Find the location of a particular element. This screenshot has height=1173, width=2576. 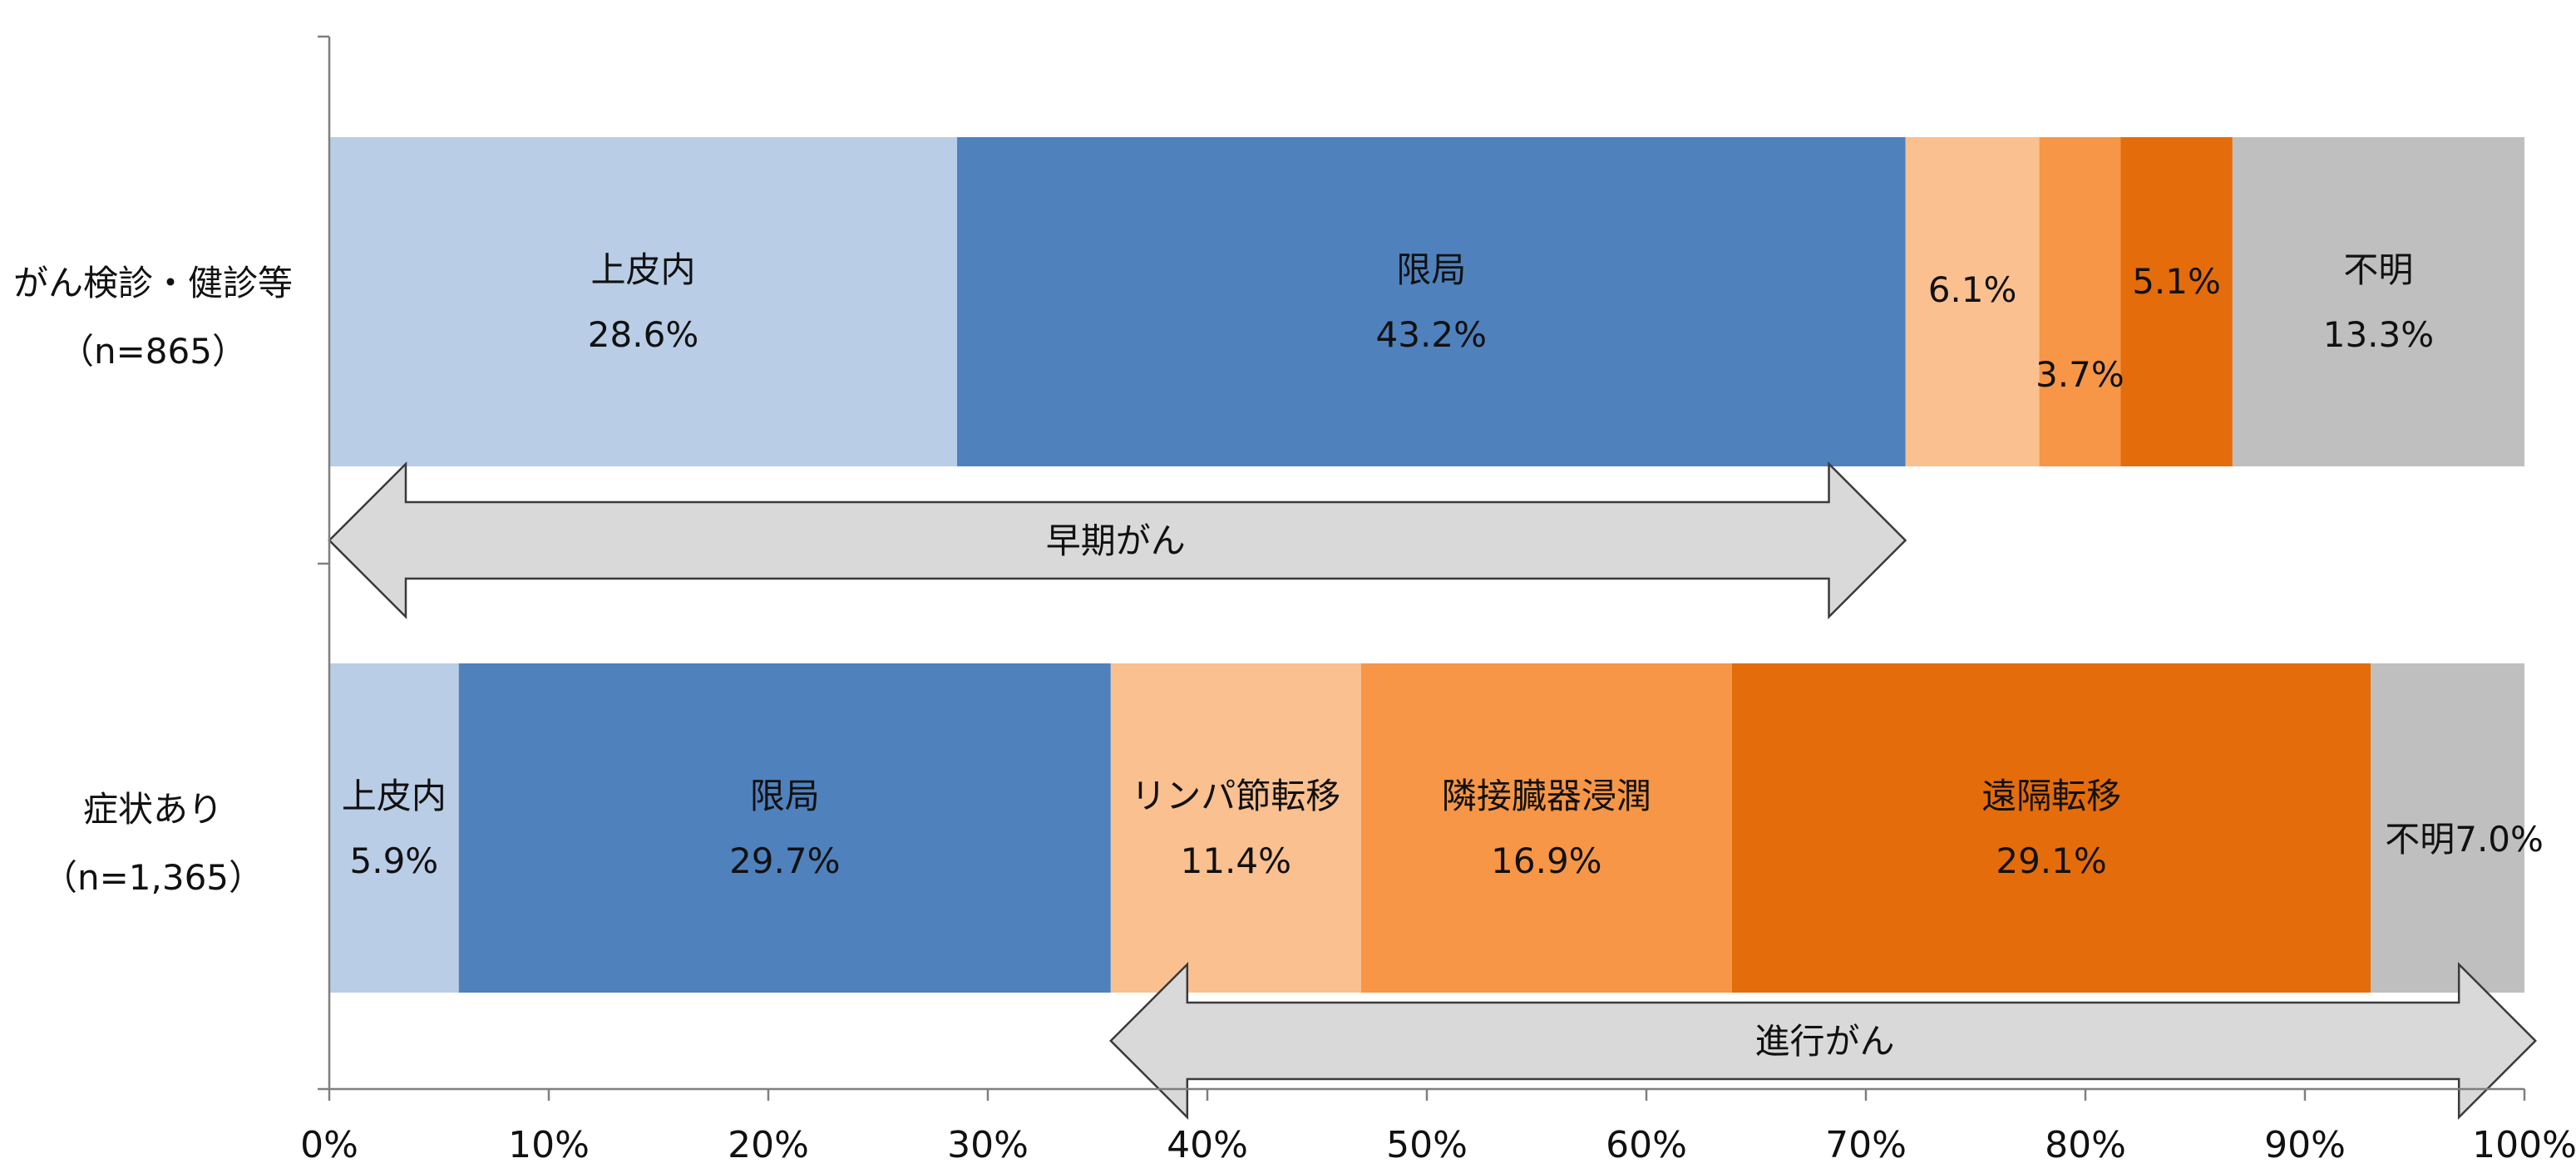

segment-value-label: 不明7.0% is located at coordinates (2464, 839).